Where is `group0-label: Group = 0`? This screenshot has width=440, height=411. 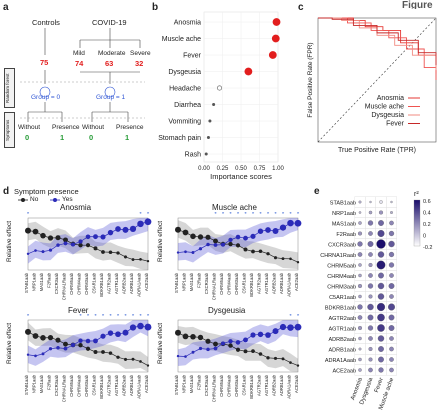 group0-label: Group = 0 is located at coordinates (46, 97).